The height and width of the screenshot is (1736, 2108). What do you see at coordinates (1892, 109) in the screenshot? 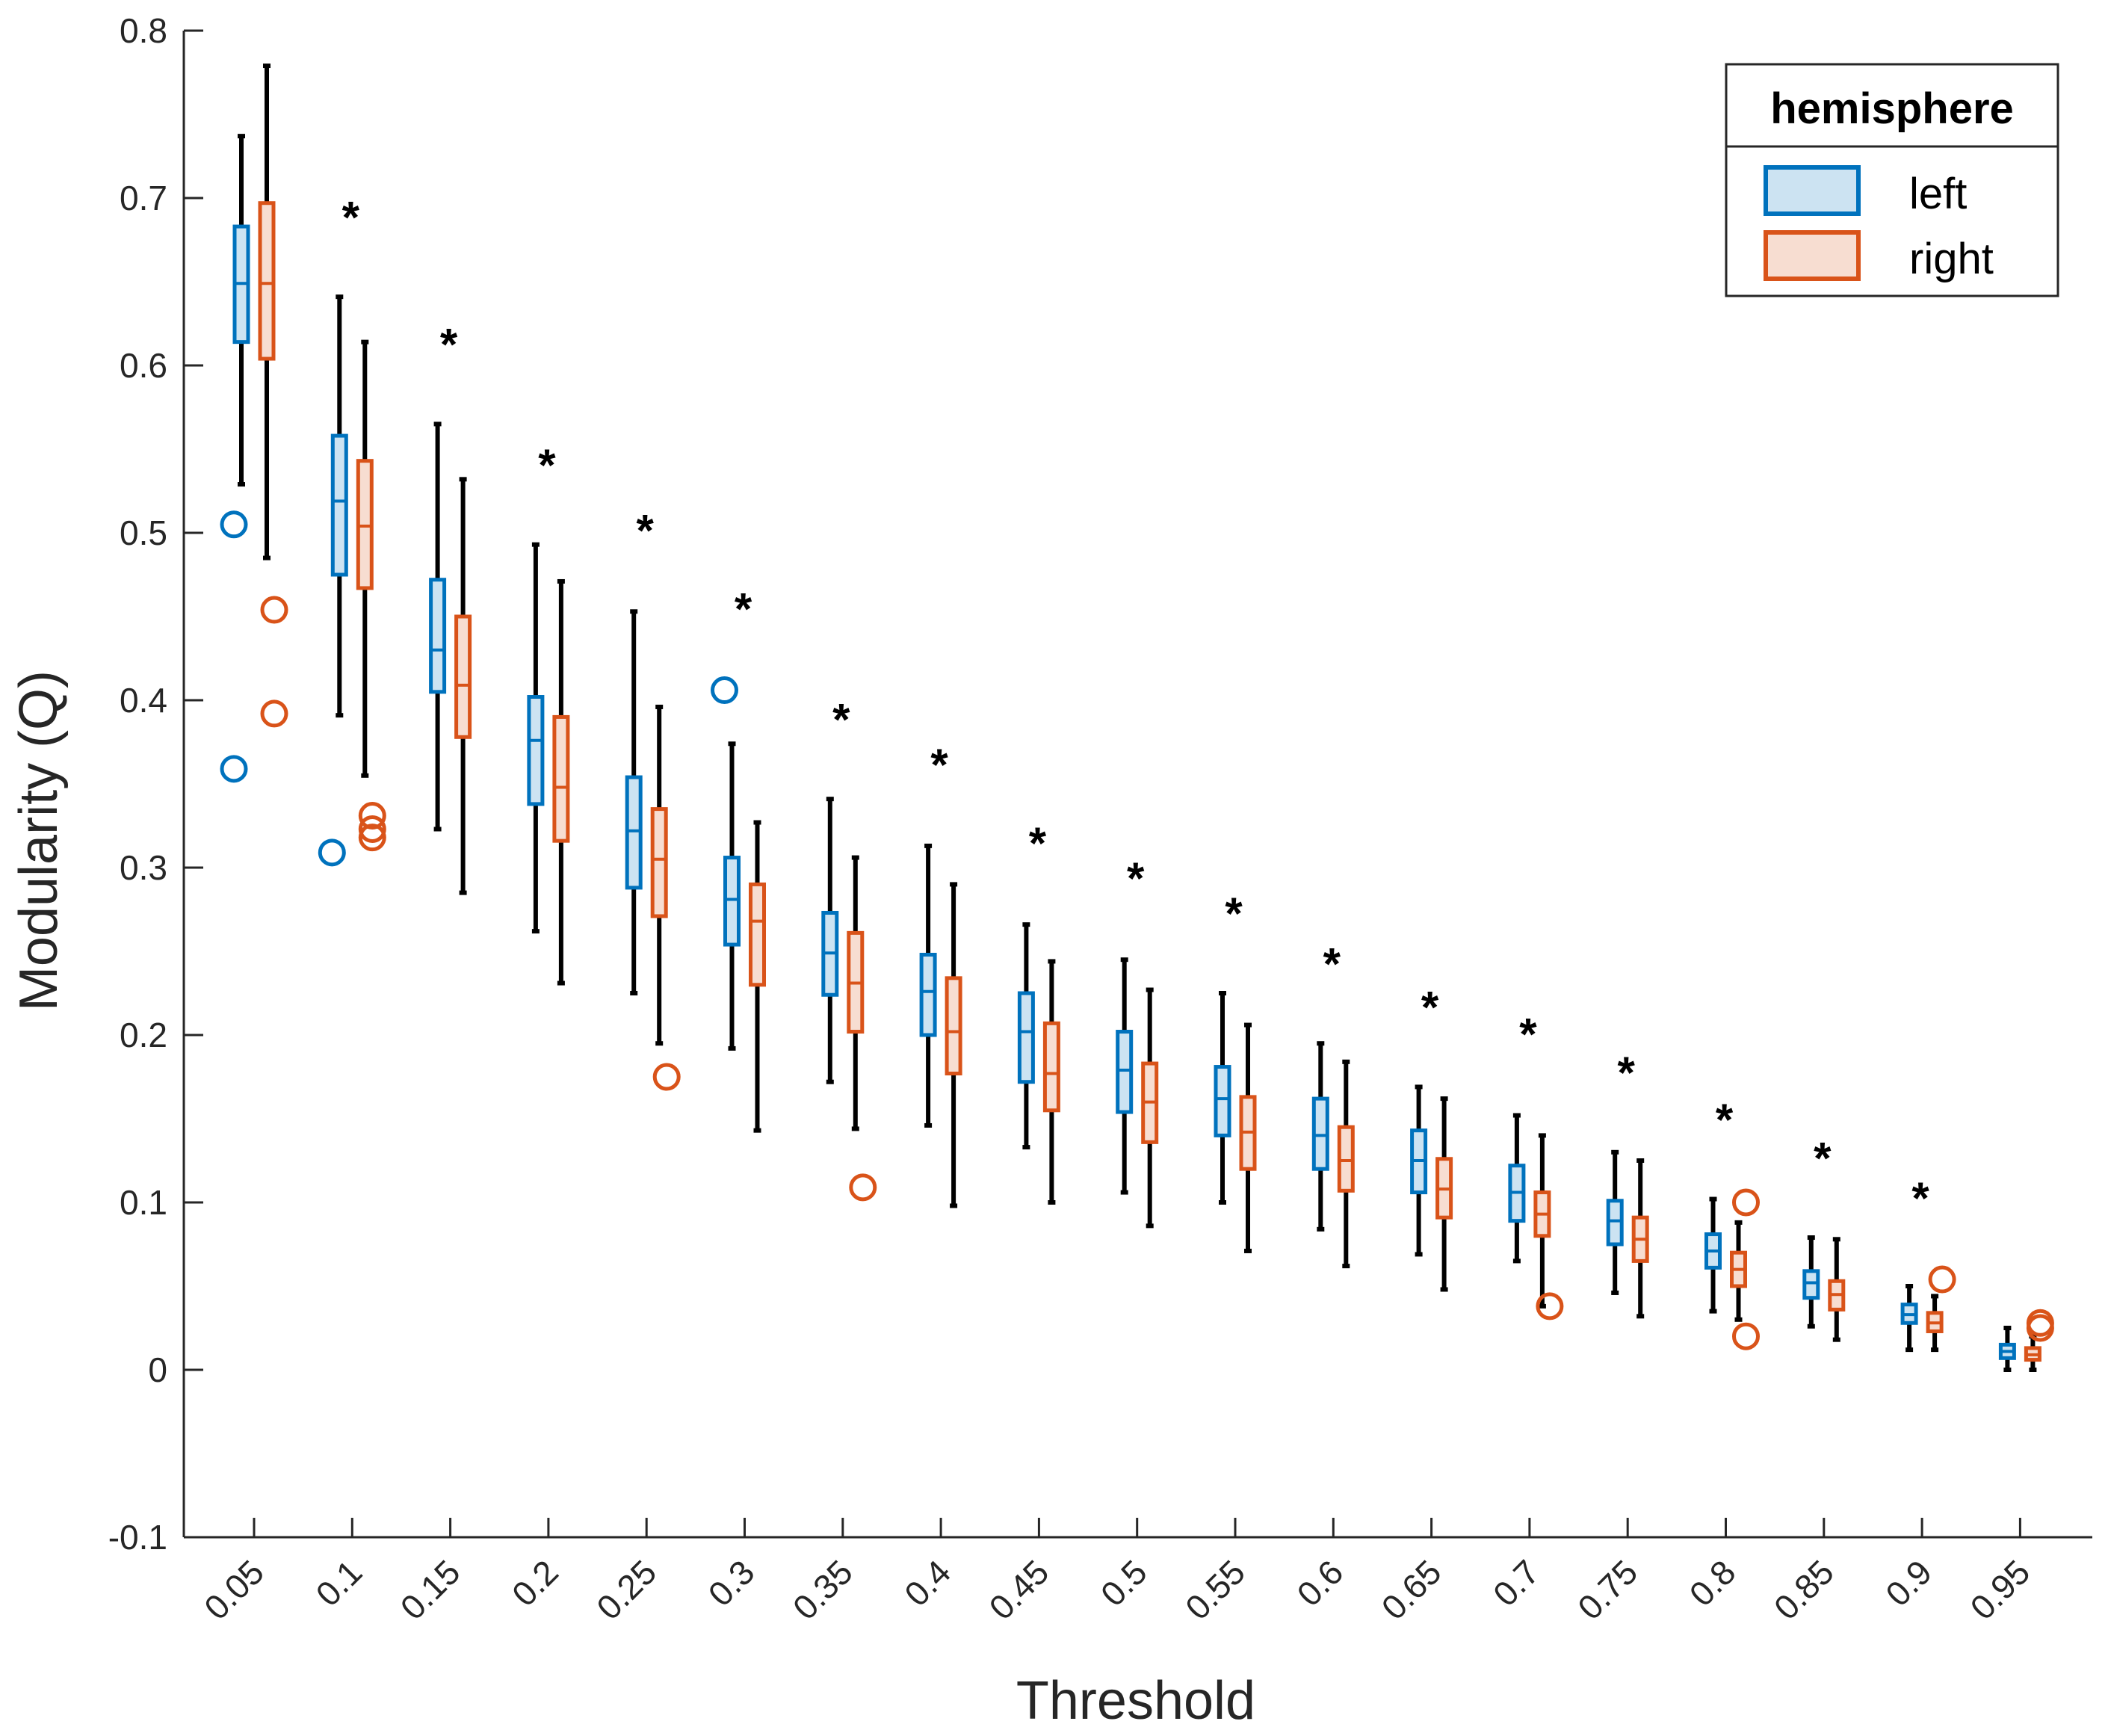
I see `legend-title: hemisphere` at bounding box center [1892, 109].